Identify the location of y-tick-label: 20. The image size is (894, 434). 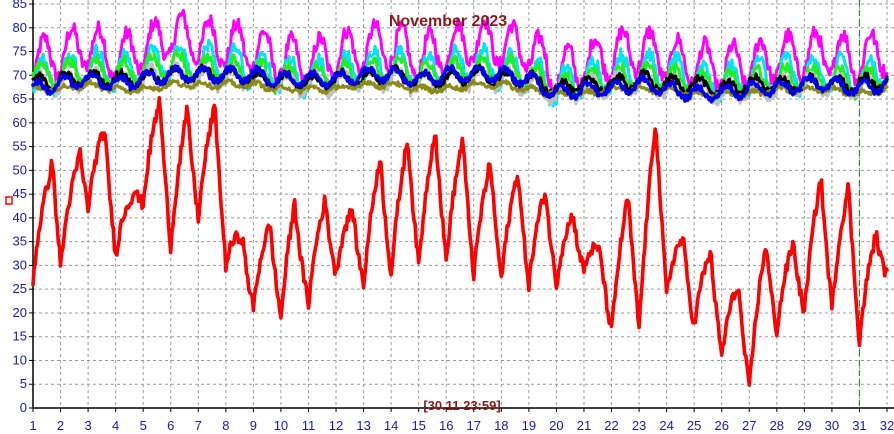
(20, 312).